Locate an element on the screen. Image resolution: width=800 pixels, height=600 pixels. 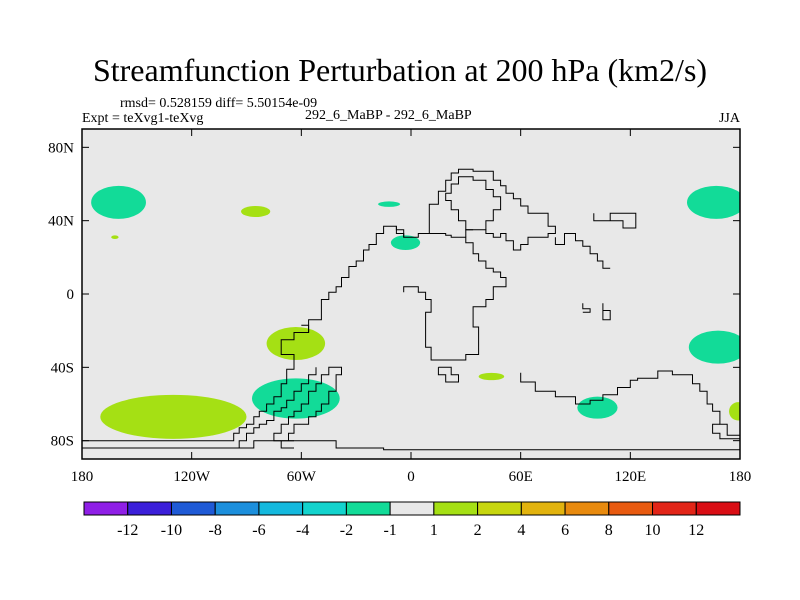
colorbar-label: 2 is located at coordinates (478, 530).